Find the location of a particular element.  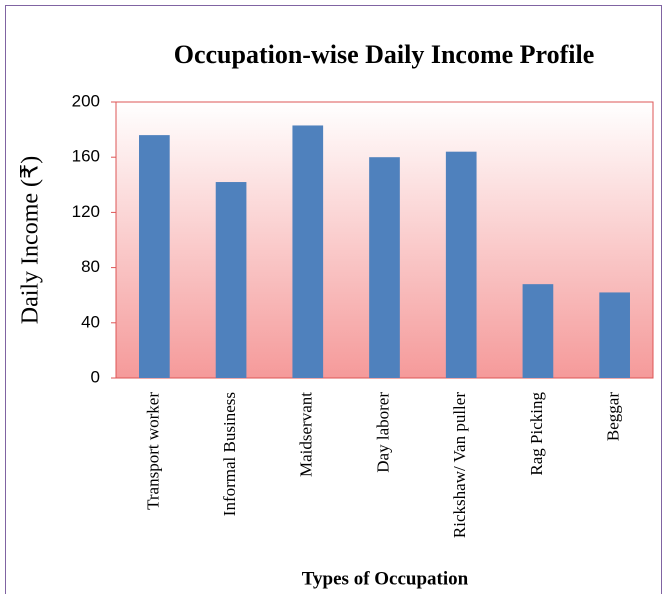

y-axis-title: Daily Income (₹) is located at coordinates (31, 240).